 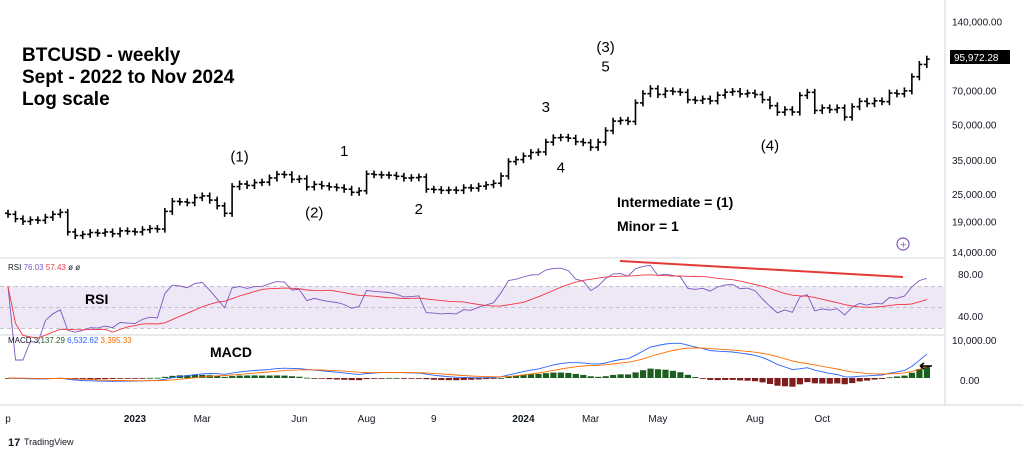 What do you see at coordinates (434, 419) in the screenshot?
I see `time-label: 9` at bounding box center [434, 419].